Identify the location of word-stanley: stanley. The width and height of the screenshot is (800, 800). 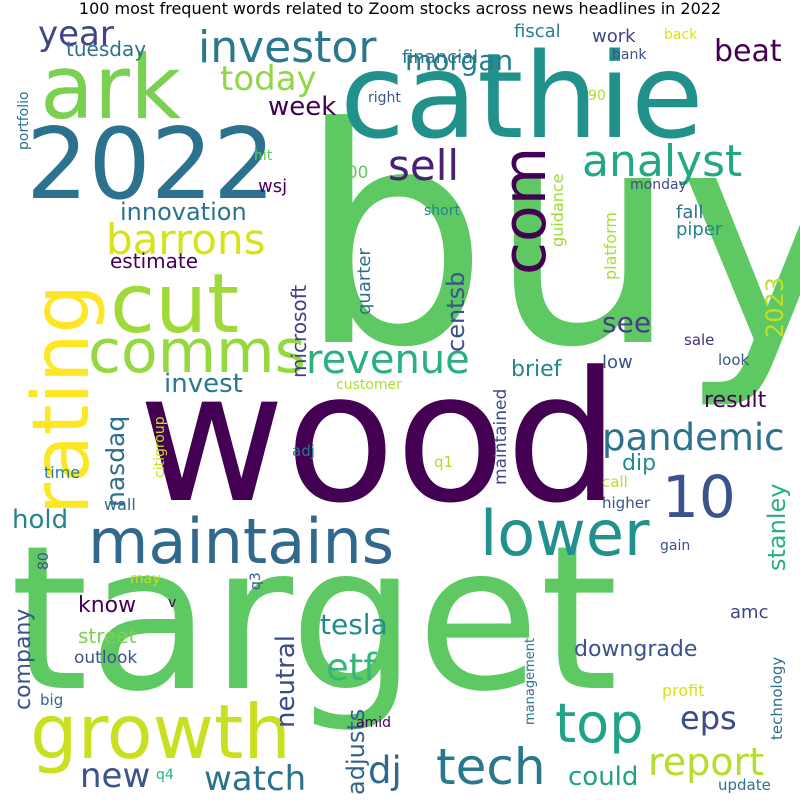
(777, 527).